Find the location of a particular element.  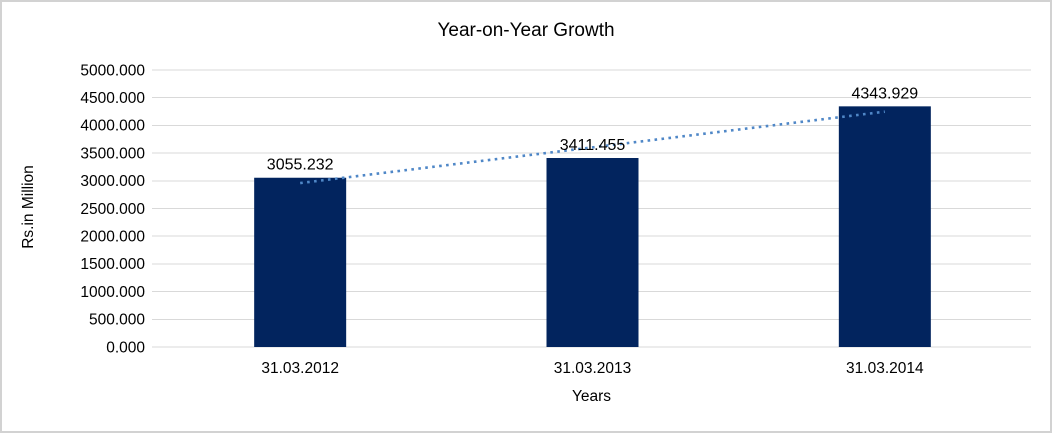

y-tick-label: 4000.000 is located at coordinates (112, 126).